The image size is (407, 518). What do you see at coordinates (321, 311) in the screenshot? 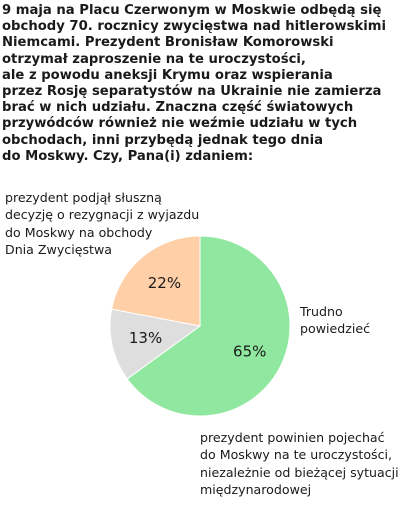
I see `slice-label-line: Trudno` at bounding box center [321, 311].